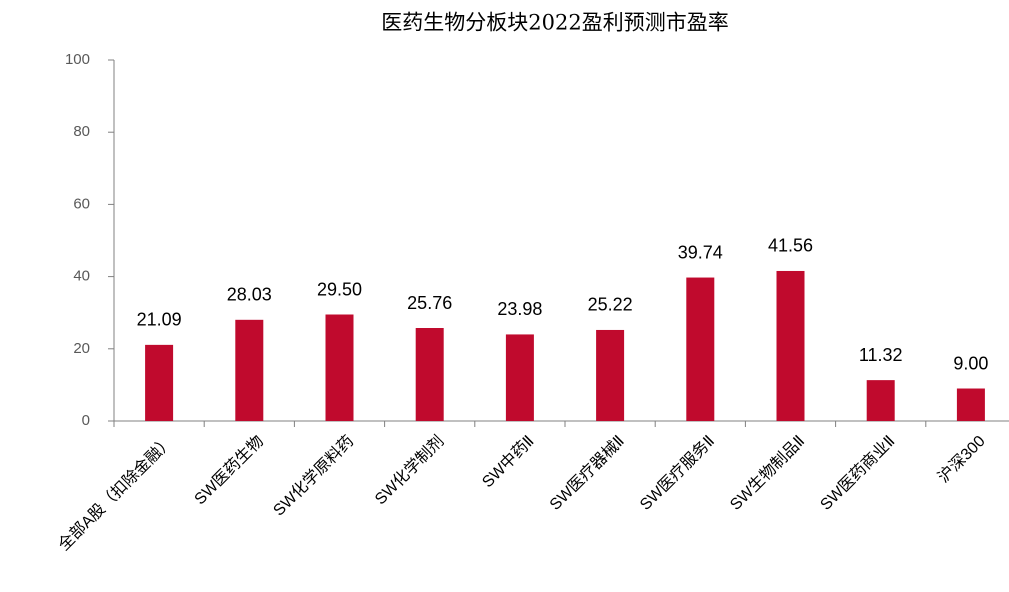 The height and width of the screenshot is (592, 1009). I want to click on data-label: 28.03, so click(249, 295).